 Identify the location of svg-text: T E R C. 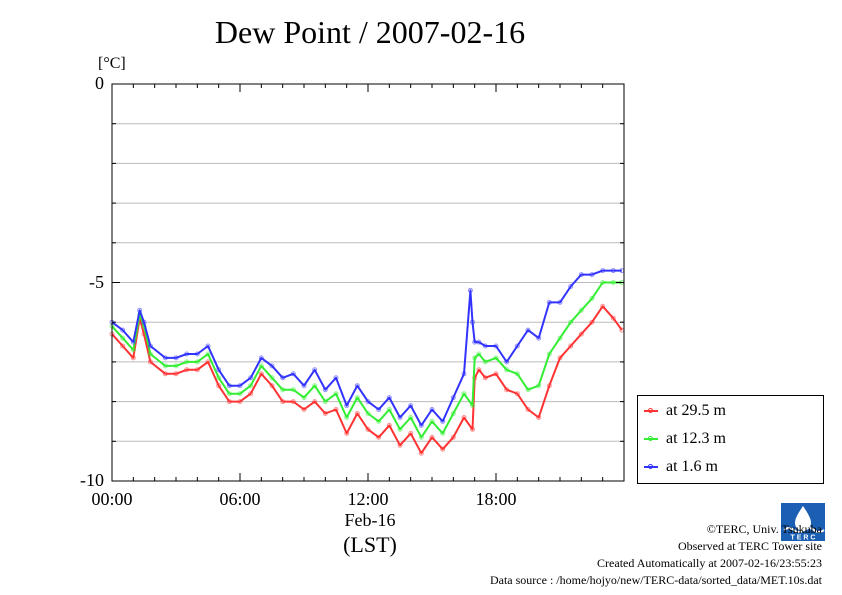
(803, 538).